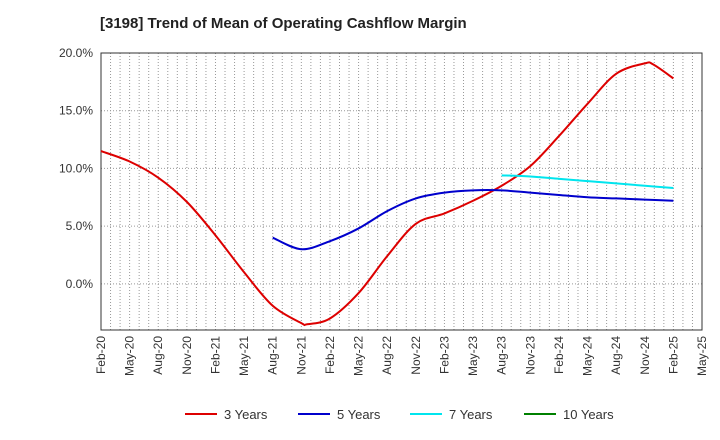 The height and width of the screenshot is (440, 720). Describe the element at coordinates (530, 355) in the screenshot. I see `x-tick-label: Nov-23` at that location.